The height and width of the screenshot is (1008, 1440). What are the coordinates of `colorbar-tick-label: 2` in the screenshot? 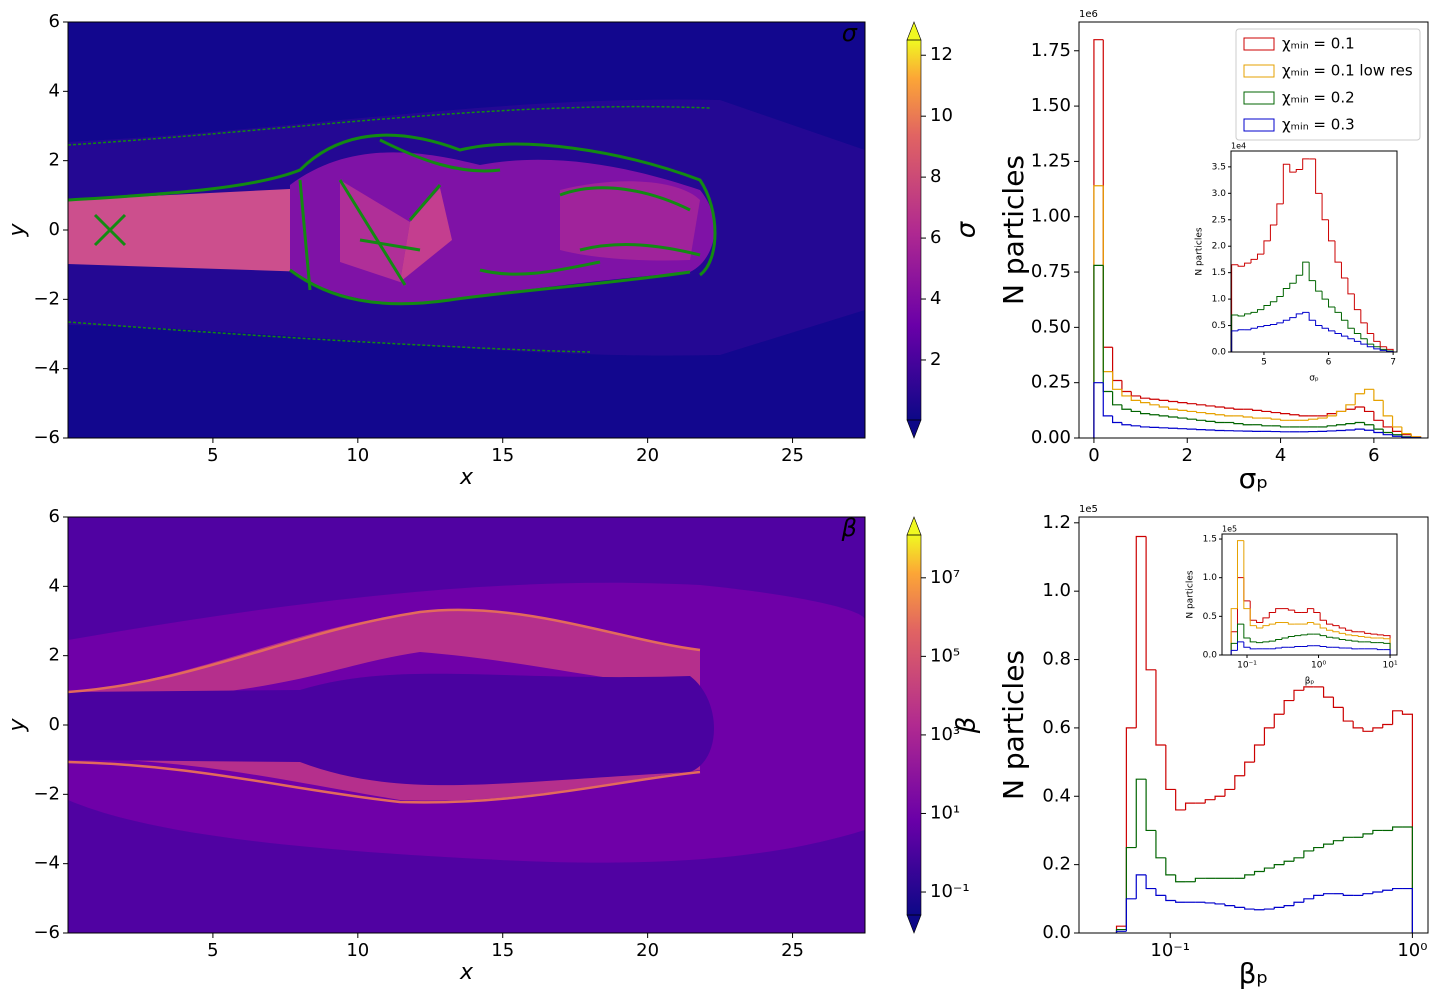 It's located at (935, 359).